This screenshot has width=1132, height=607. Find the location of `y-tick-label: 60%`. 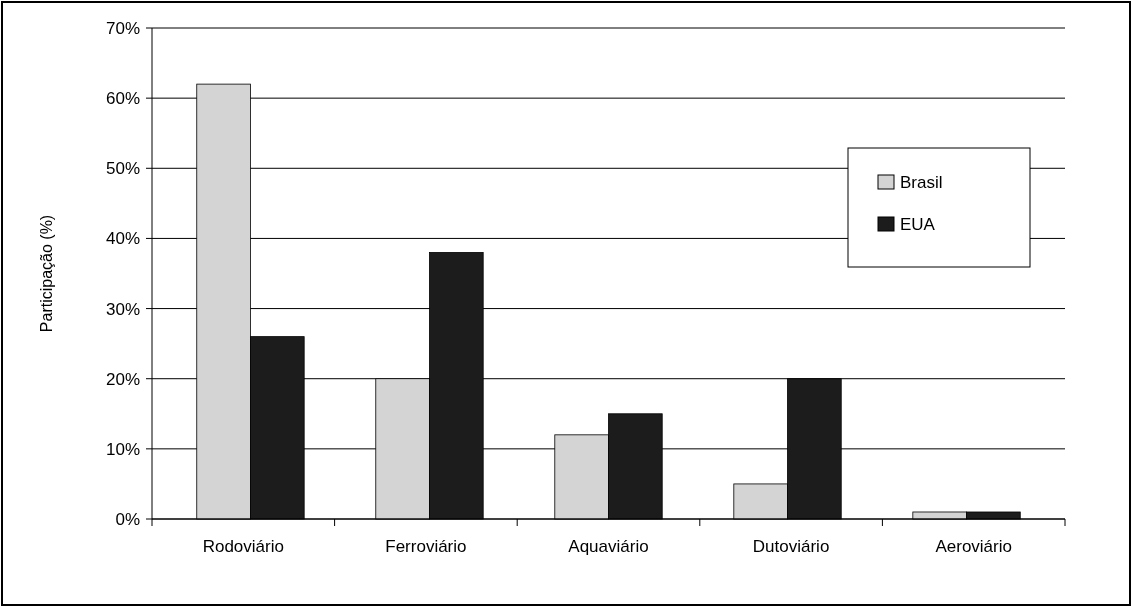

y-tick-label: 60% is located at coordinates (122, 99).